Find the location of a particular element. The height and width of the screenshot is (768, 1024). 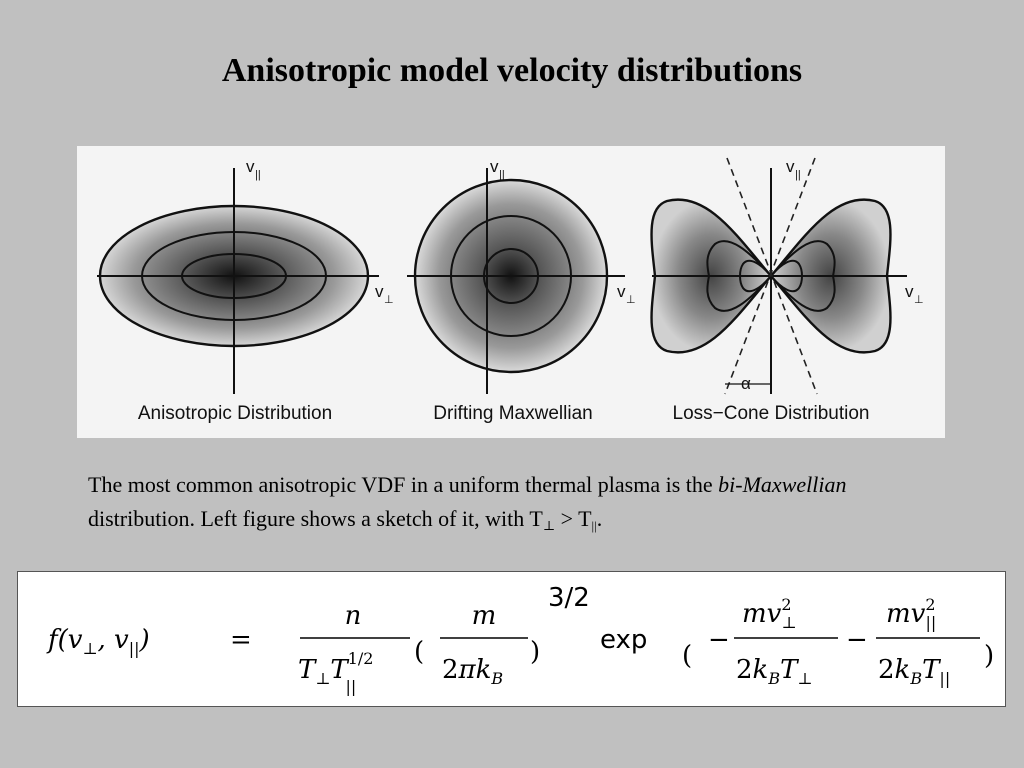

exponent-three-halves: 3/2 is located at coordinates (569, 598).